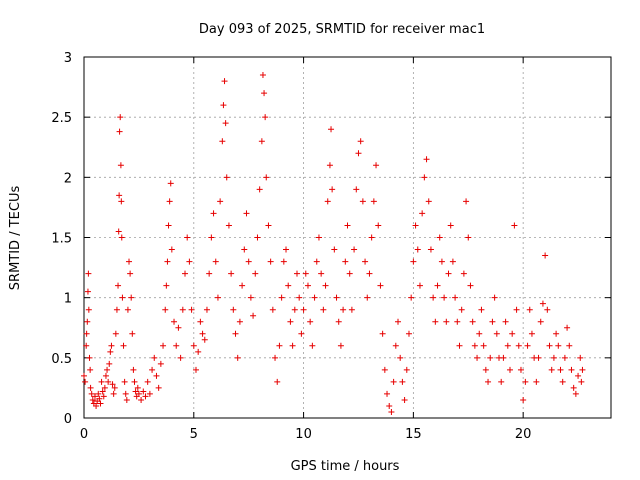 The width and height of the screenshot is (640, 480). Describe the element at coordinates (61, 239) in the screenshot. I see `y-tick-labels: 0 0.5 1 1.5 2 2.5 3` at that location.